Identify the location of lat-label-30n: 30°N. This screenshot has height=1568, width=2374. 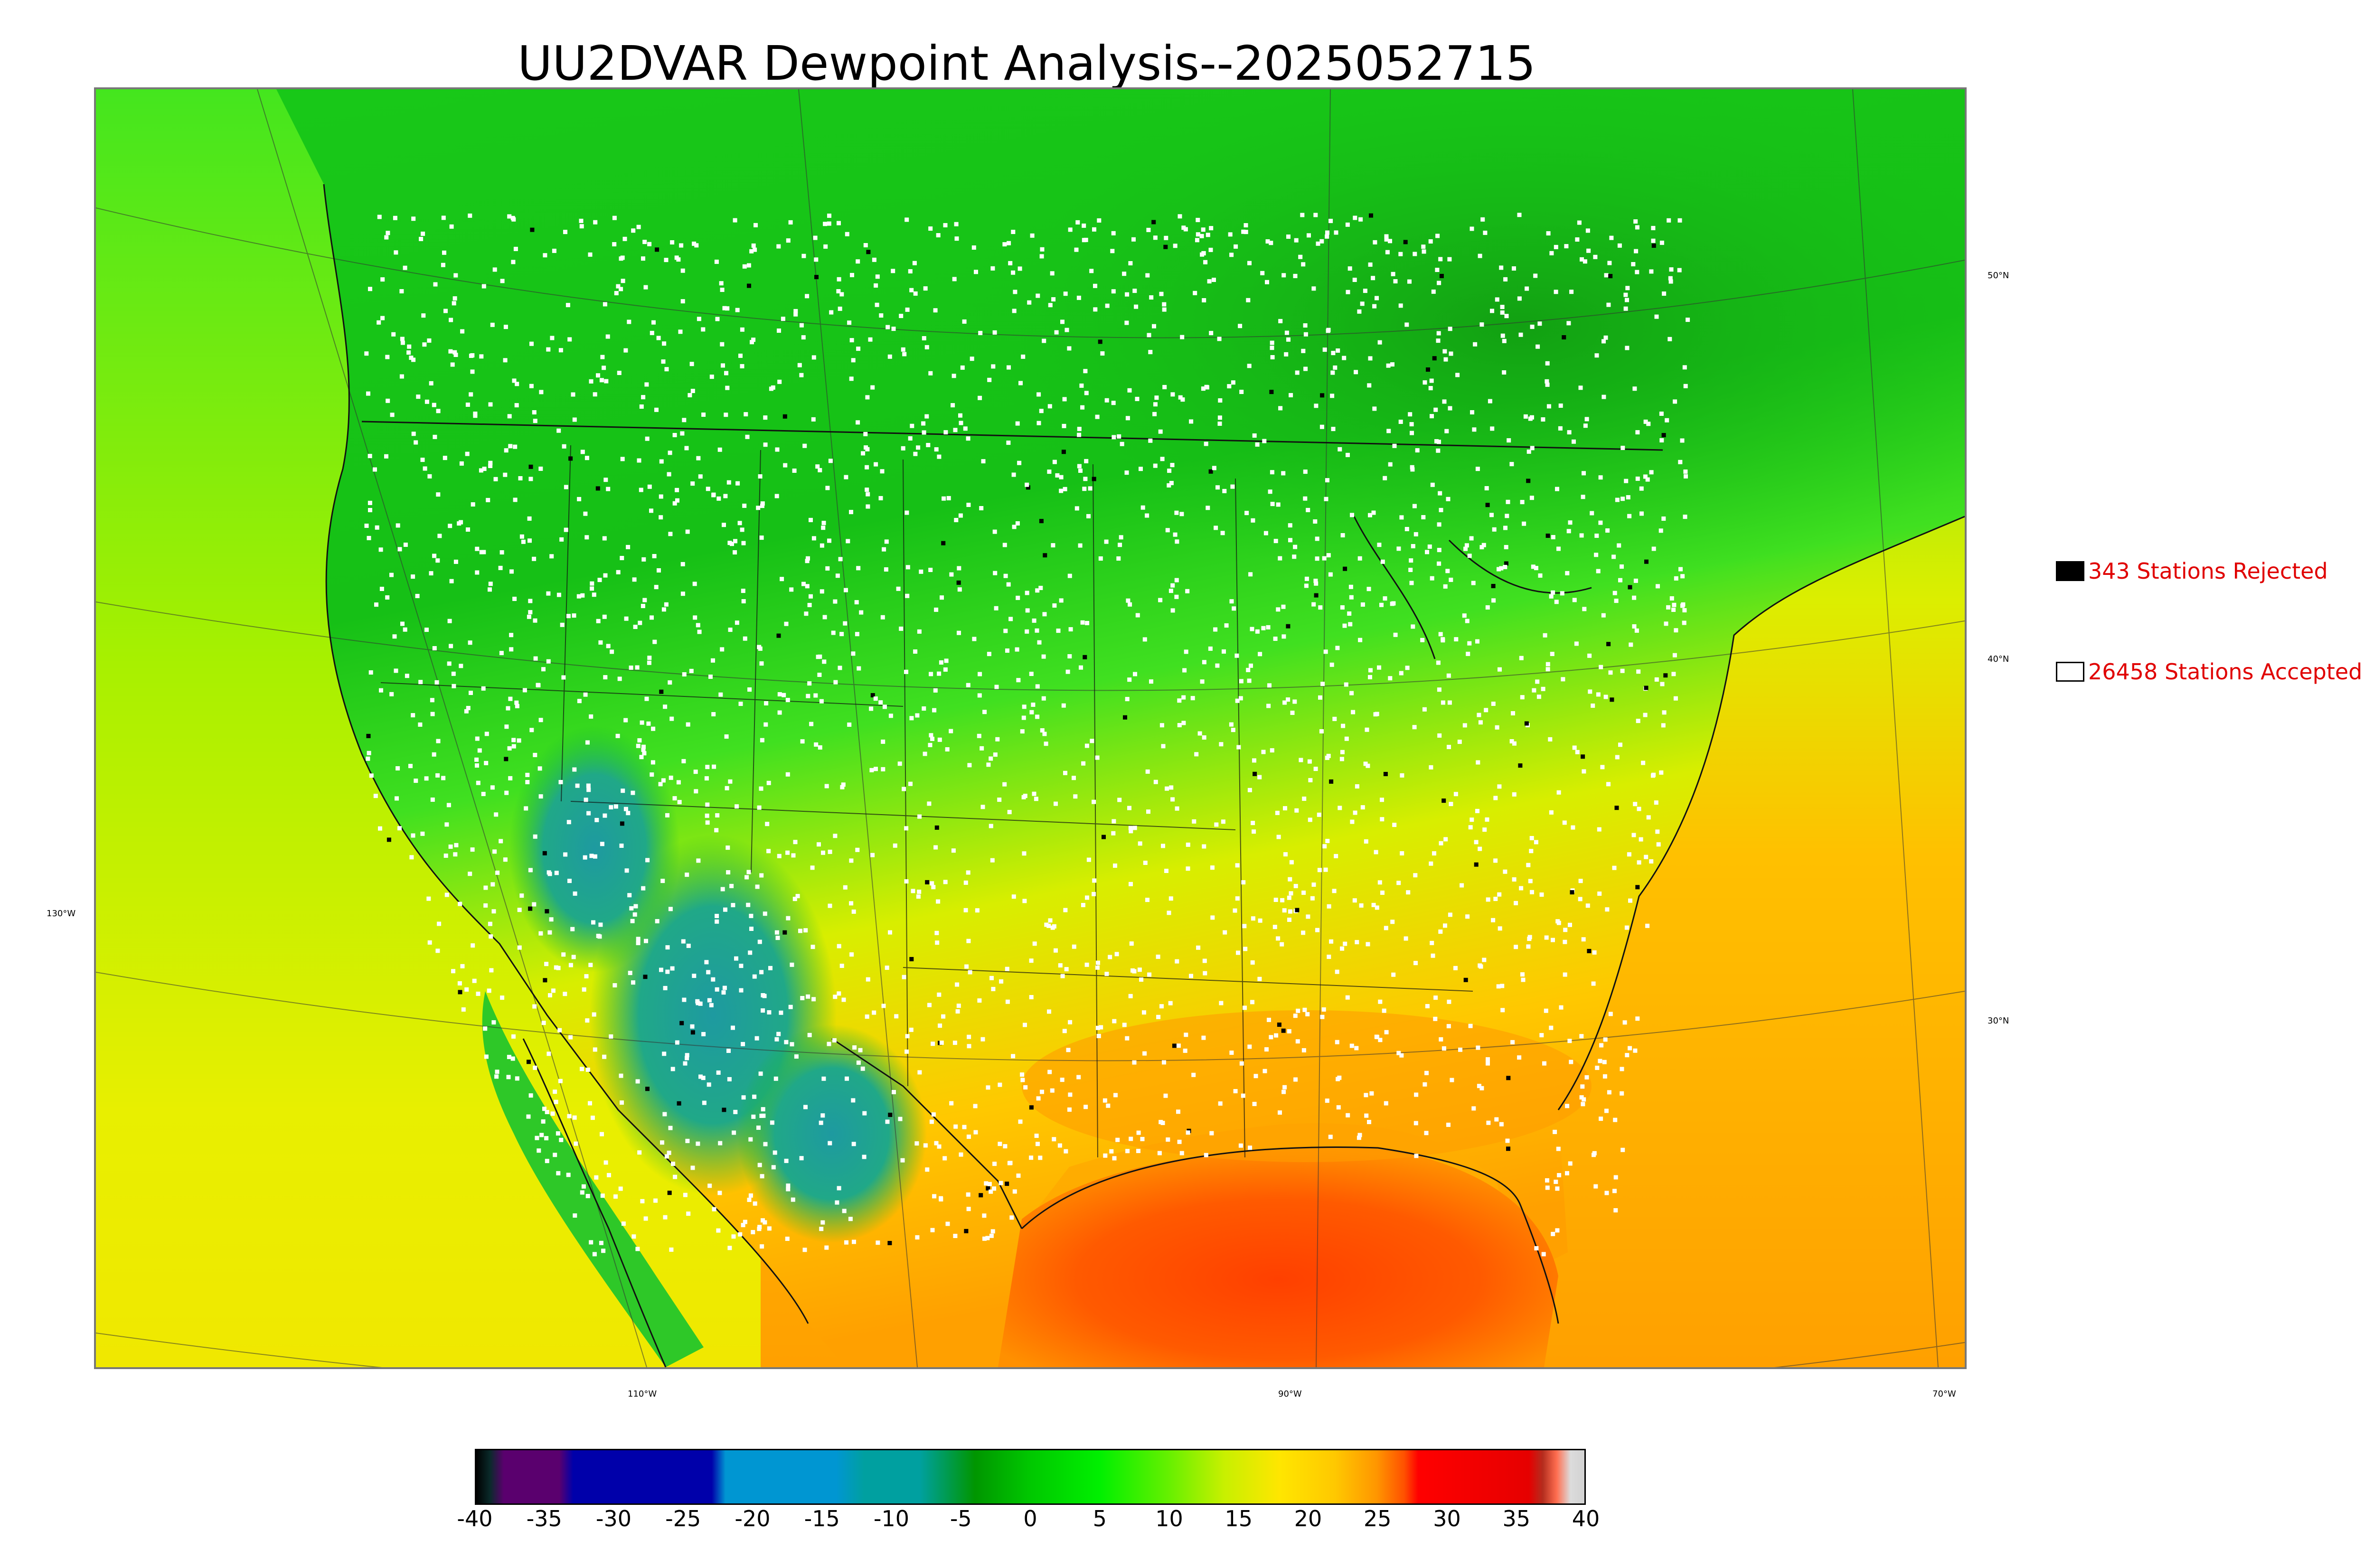
(1998, 1021).